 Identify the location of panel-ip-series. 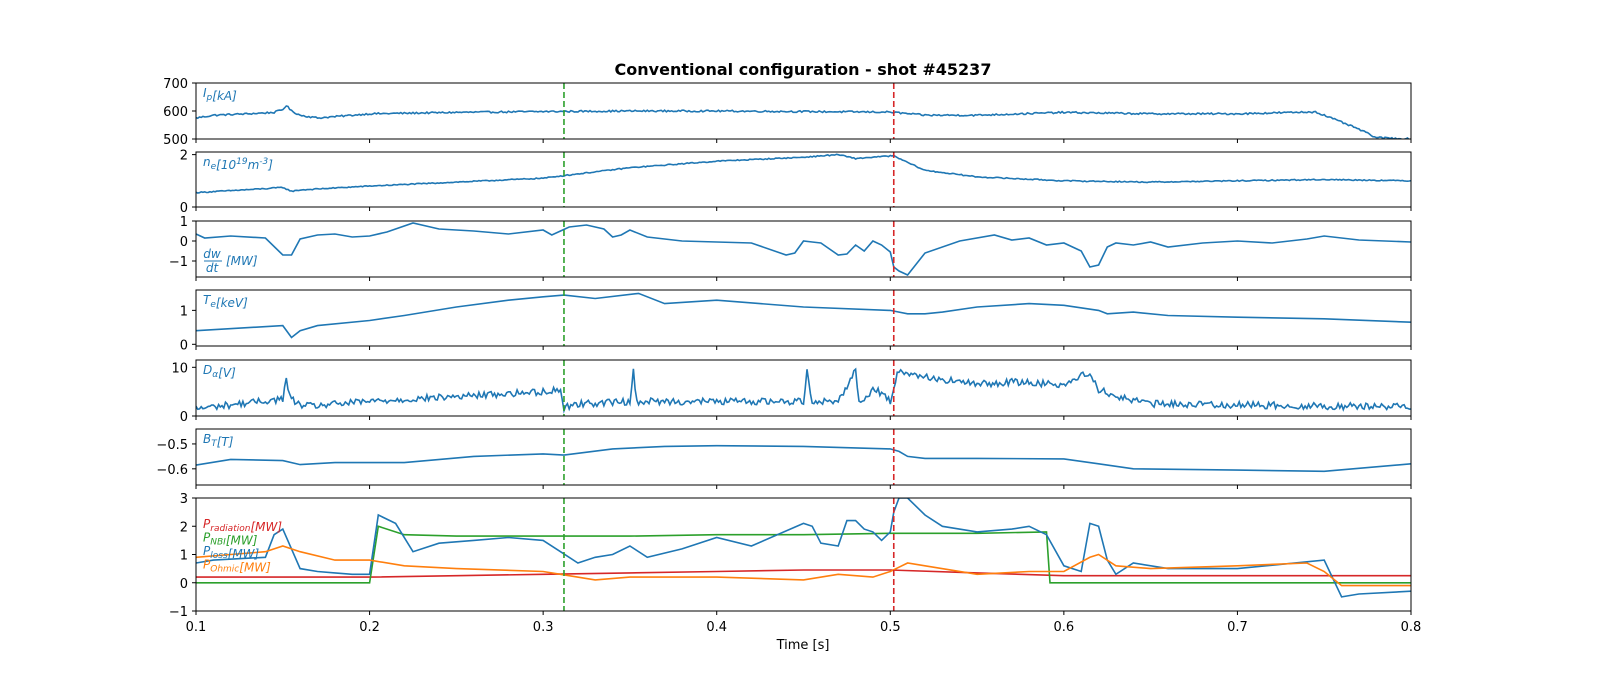
(803, 122).